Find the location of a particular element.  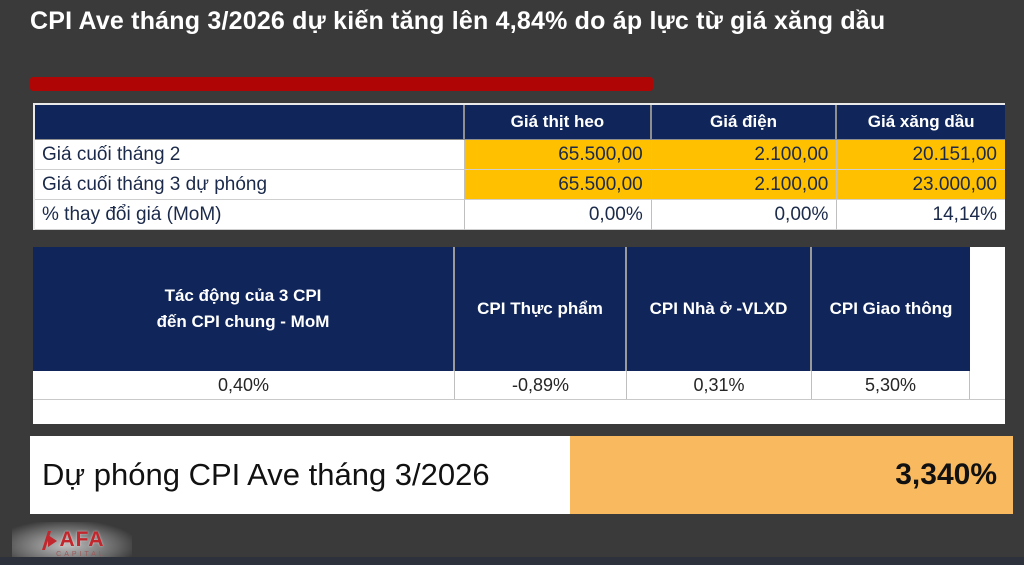

price-table-header-row: Giá thịt heo Giá điện Giá xăng dầu is located at coordinates (520, 122).